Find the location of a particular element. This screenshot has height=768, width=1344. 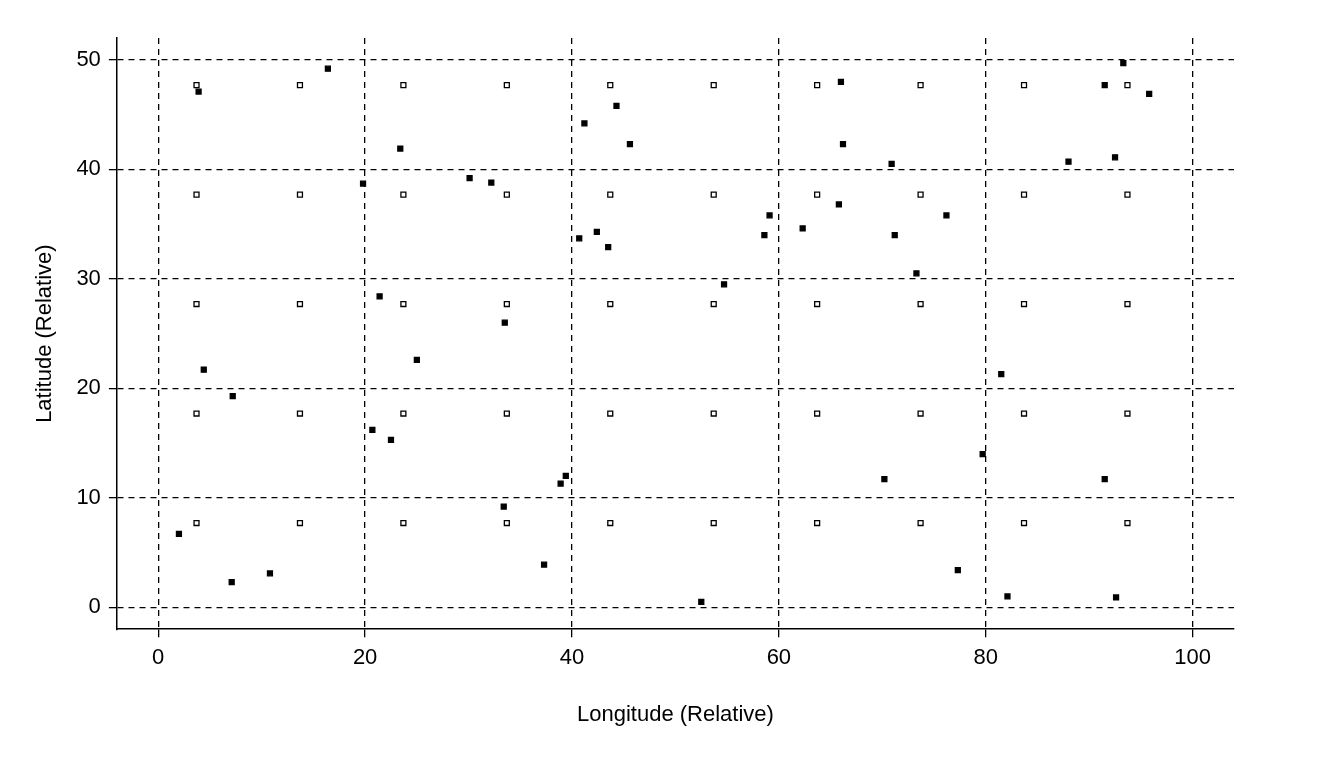

x-tick-label: 20 is located at coordinates (365, 657).